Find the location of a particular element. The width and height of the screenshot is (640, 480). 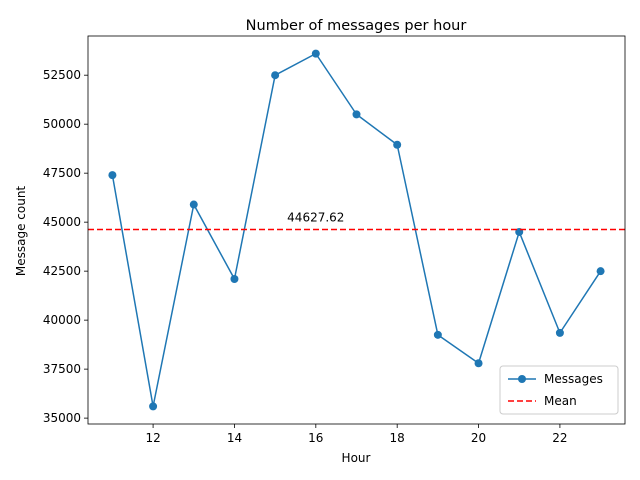

x-axis-label: Hour is located at coordinates (356, 458).